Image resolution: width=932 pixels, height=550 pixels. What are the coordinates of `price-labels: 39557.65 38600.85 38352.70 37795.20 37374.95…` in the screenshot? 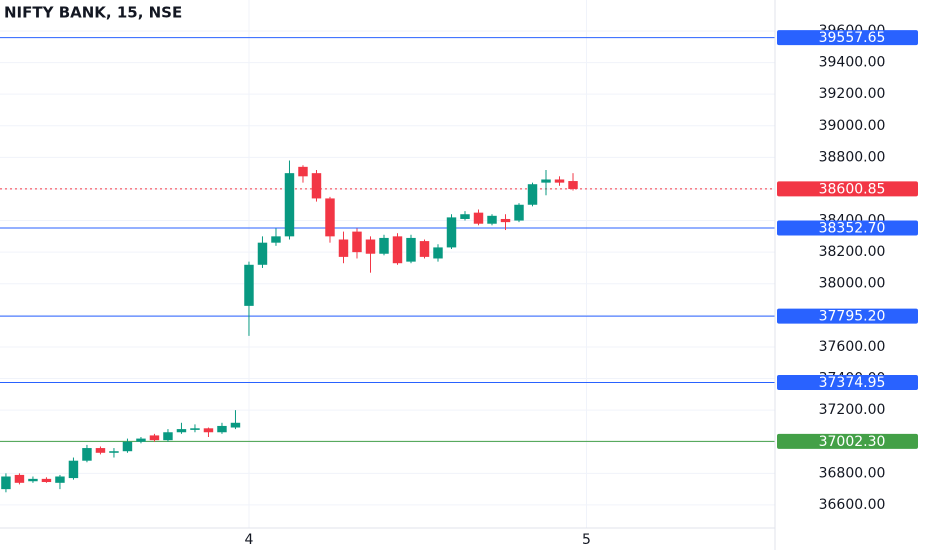 It's located at (847, 240).